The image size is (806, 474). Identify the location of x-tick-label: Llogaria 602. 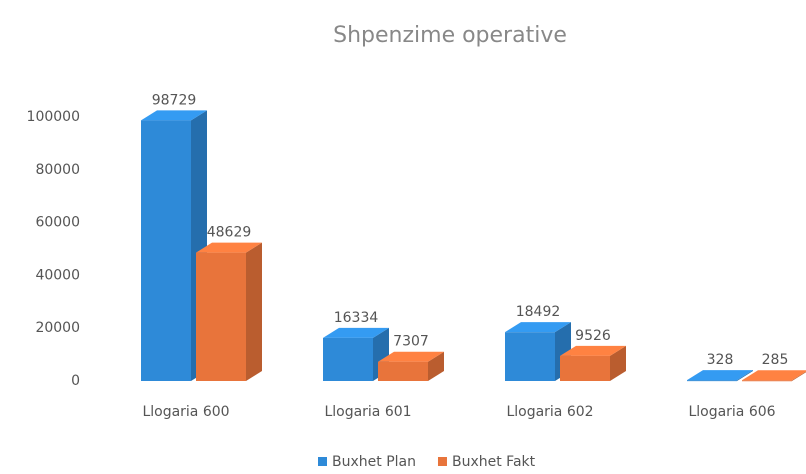
(549, 412).